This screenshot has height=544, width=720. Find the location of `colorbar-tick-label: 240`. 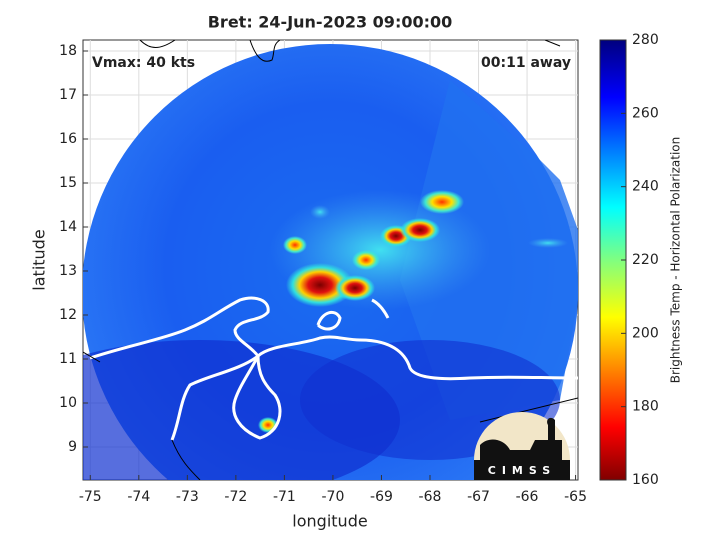

colorbar-tick-label: 240 is located at coordinates (645, 187).